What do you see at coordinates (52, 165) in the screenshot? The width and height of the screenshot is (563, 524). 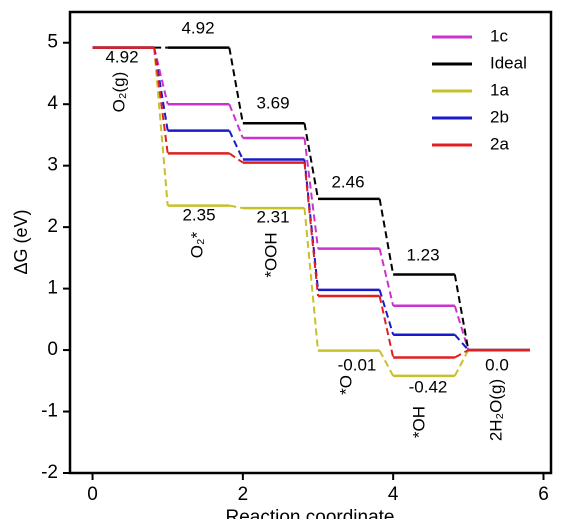 I see `y-tick-label: 3` at bounding box center [52, 165].